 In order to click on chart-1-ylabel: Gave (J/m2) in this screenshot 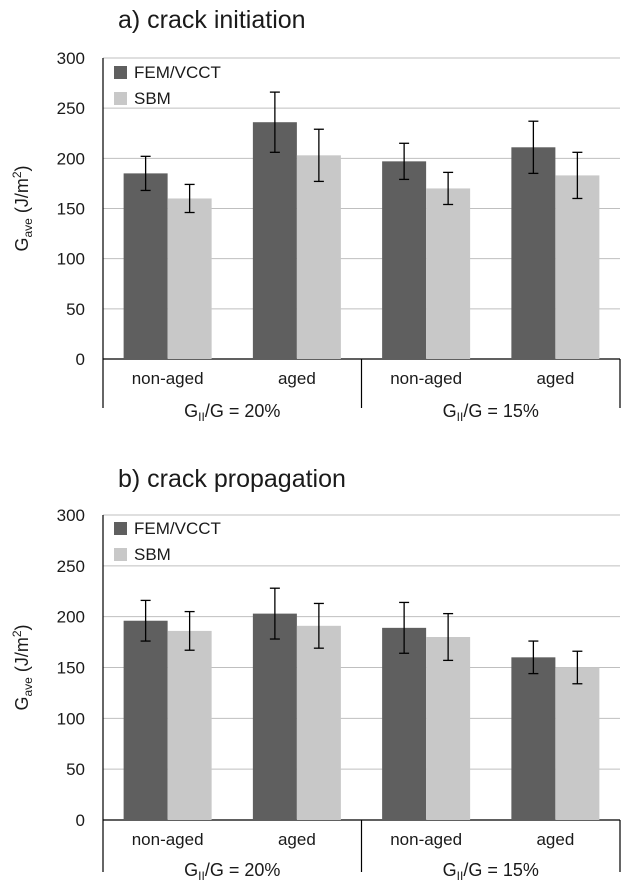, I will do `click(22, 208)`.